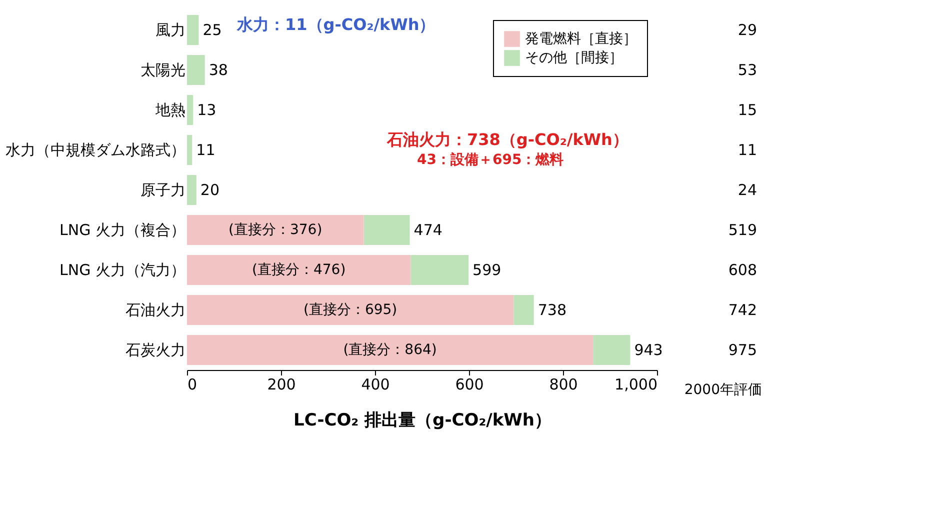  What do you see at coordinates (490, 160) in the screenshot?
I see `annotation: 43：設備＋695：燃料` at bounding box center [490, 160].